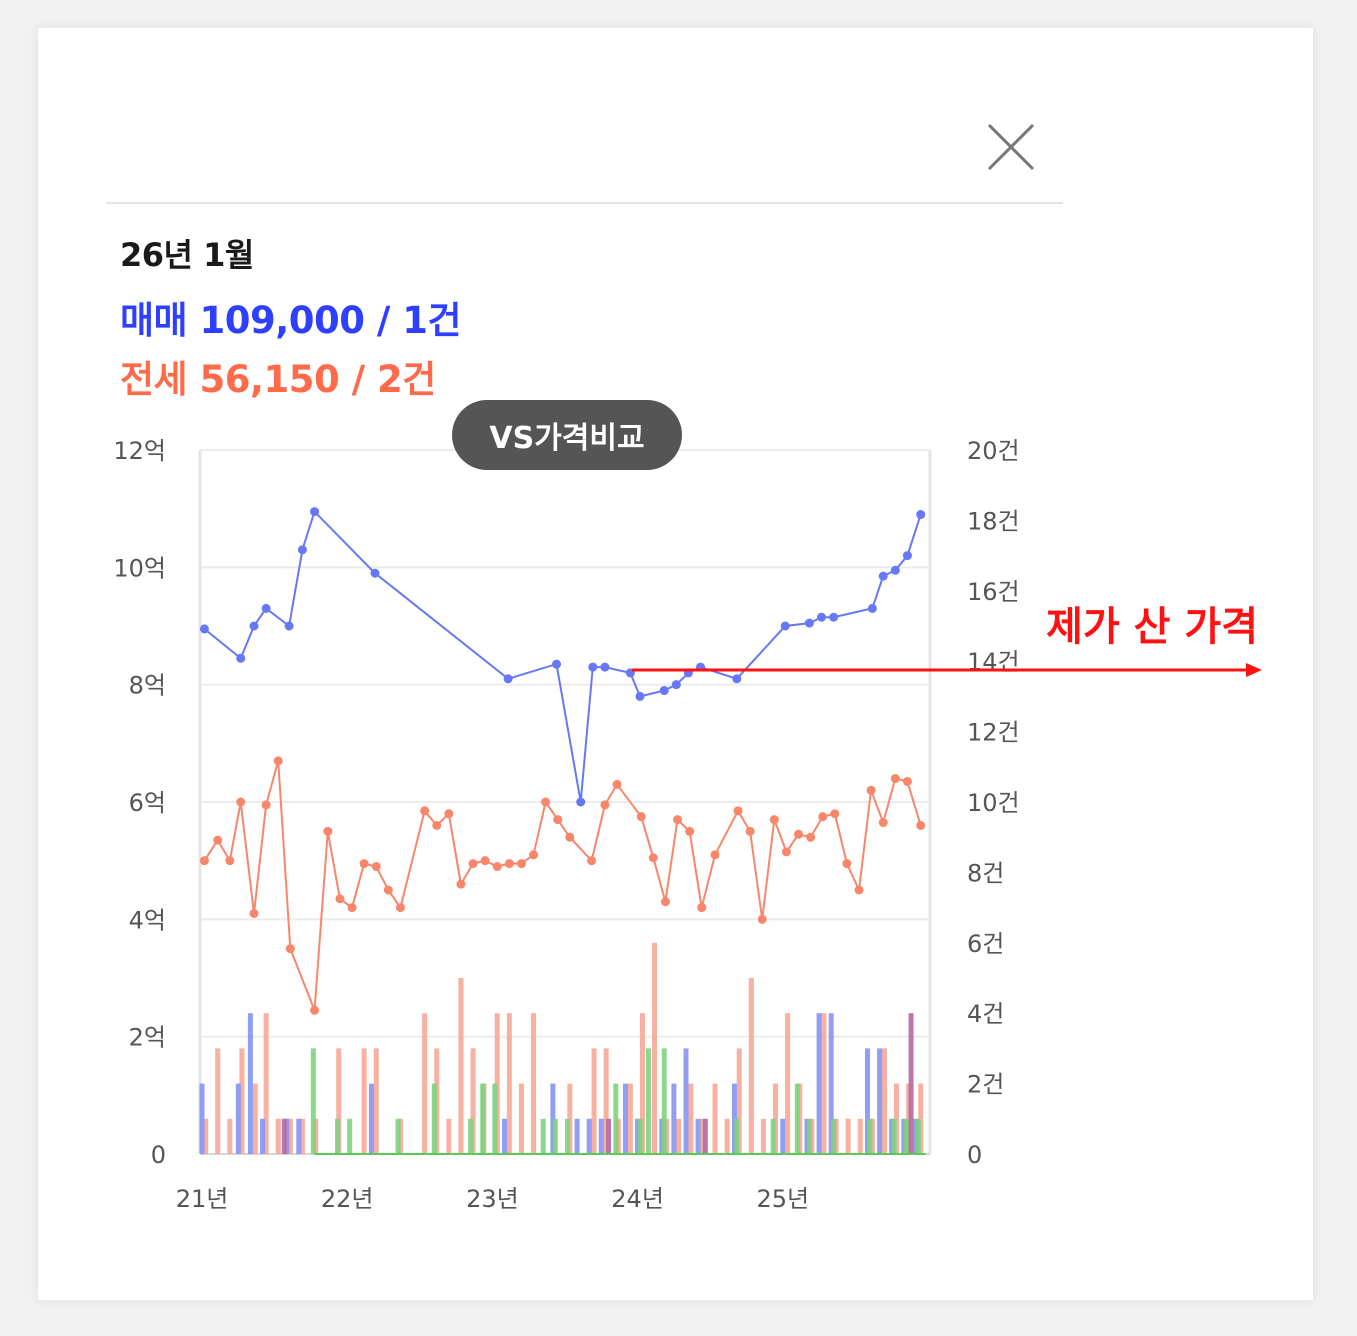 Image resolution: width=1357 pixels, height=1336 pixels. Describe the element at coordinates (1011, 147) in the screenshot. I see `close-button` at that location.